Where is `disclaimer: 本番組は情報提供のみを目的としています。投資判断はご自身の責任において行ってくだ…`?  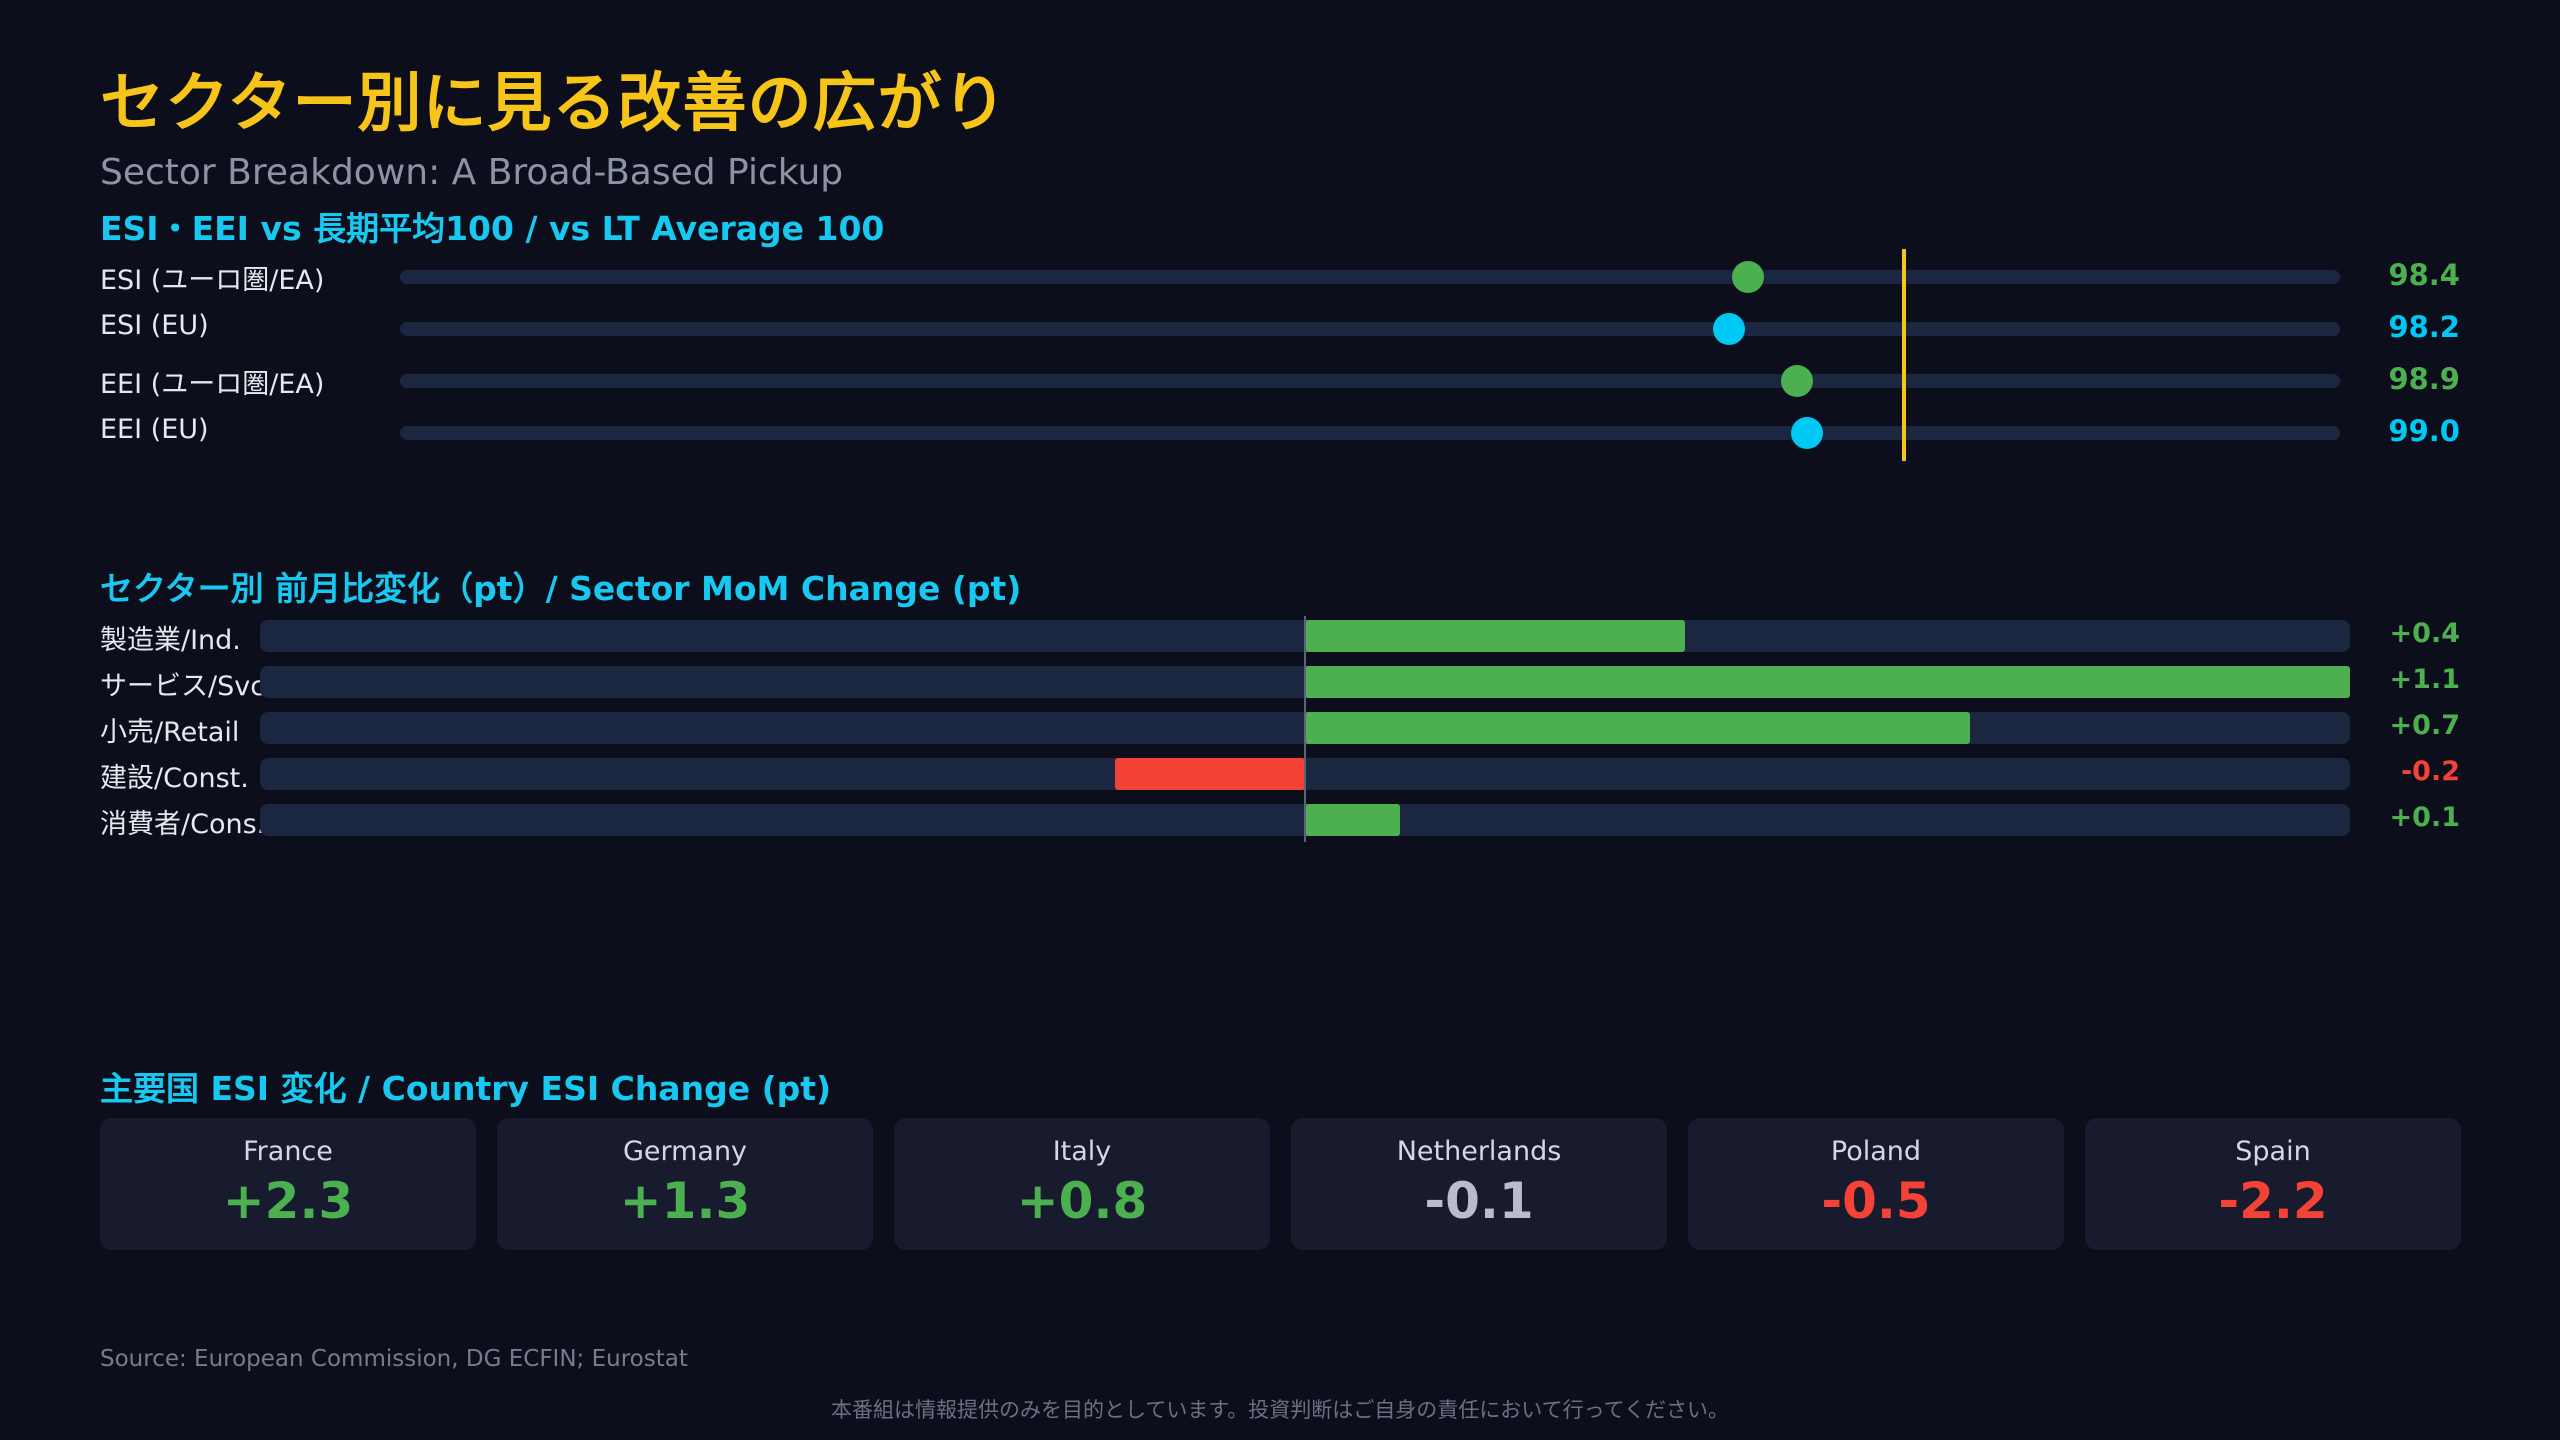 disclaimer: 本番組は情報提供のみを目的としています。投資判断はご自身の責任において行ってくだ… is located at coordinates (1280, 1410).